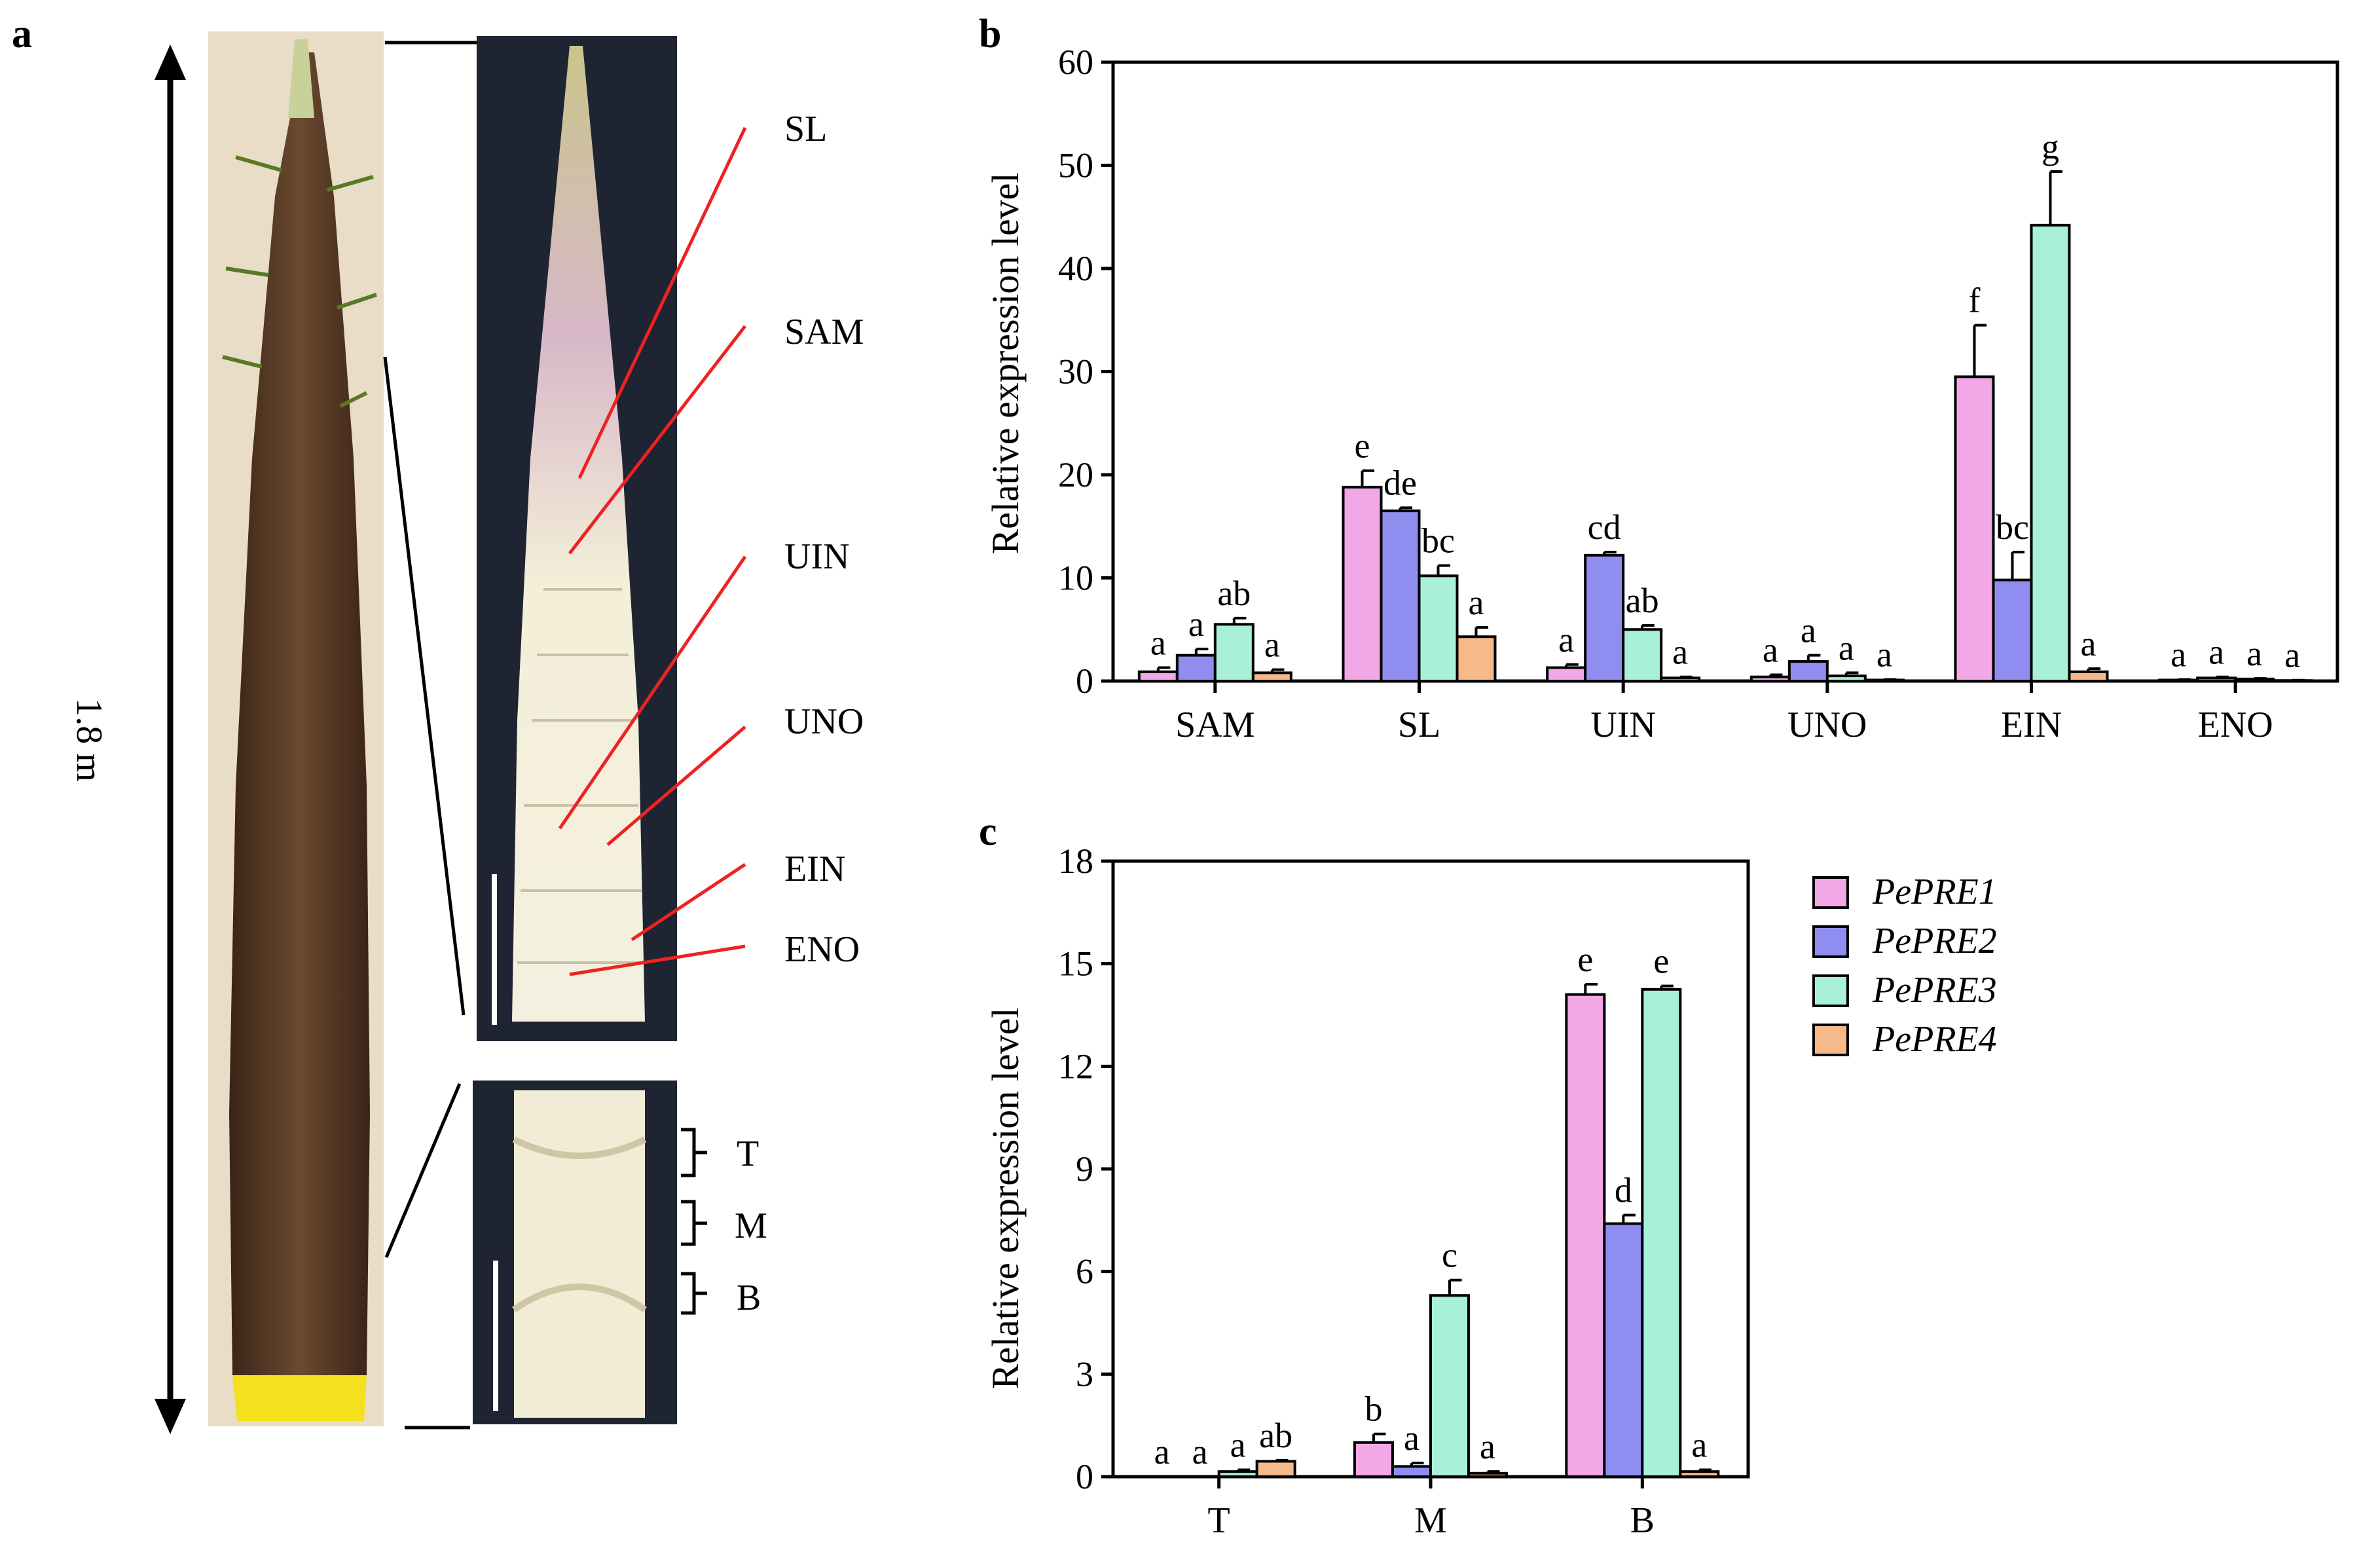 This screenshot has height=1552, width=2380. I want to click on x-tick-label: M, so click(1430, 1520).